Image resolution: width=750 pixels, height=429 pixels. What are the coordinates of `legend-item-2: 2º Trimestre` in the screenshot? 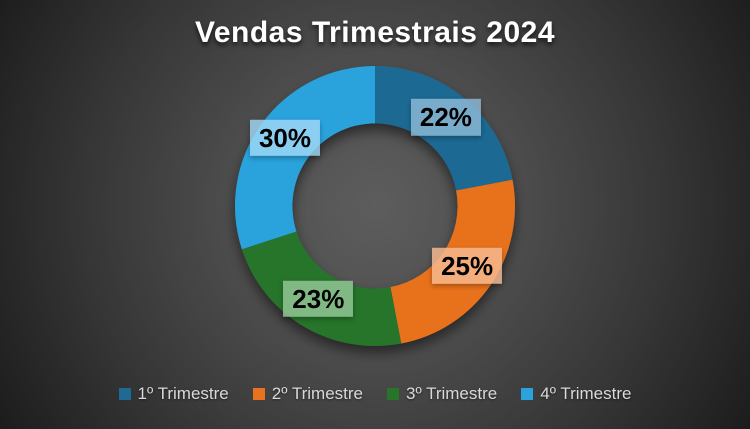 It's located at (307, 394).